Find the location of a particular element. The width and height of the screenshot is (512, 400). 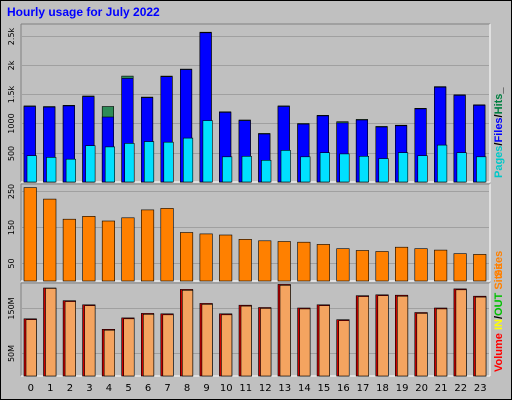

x-tick-label: 9 is located at coordinates (206, 388).